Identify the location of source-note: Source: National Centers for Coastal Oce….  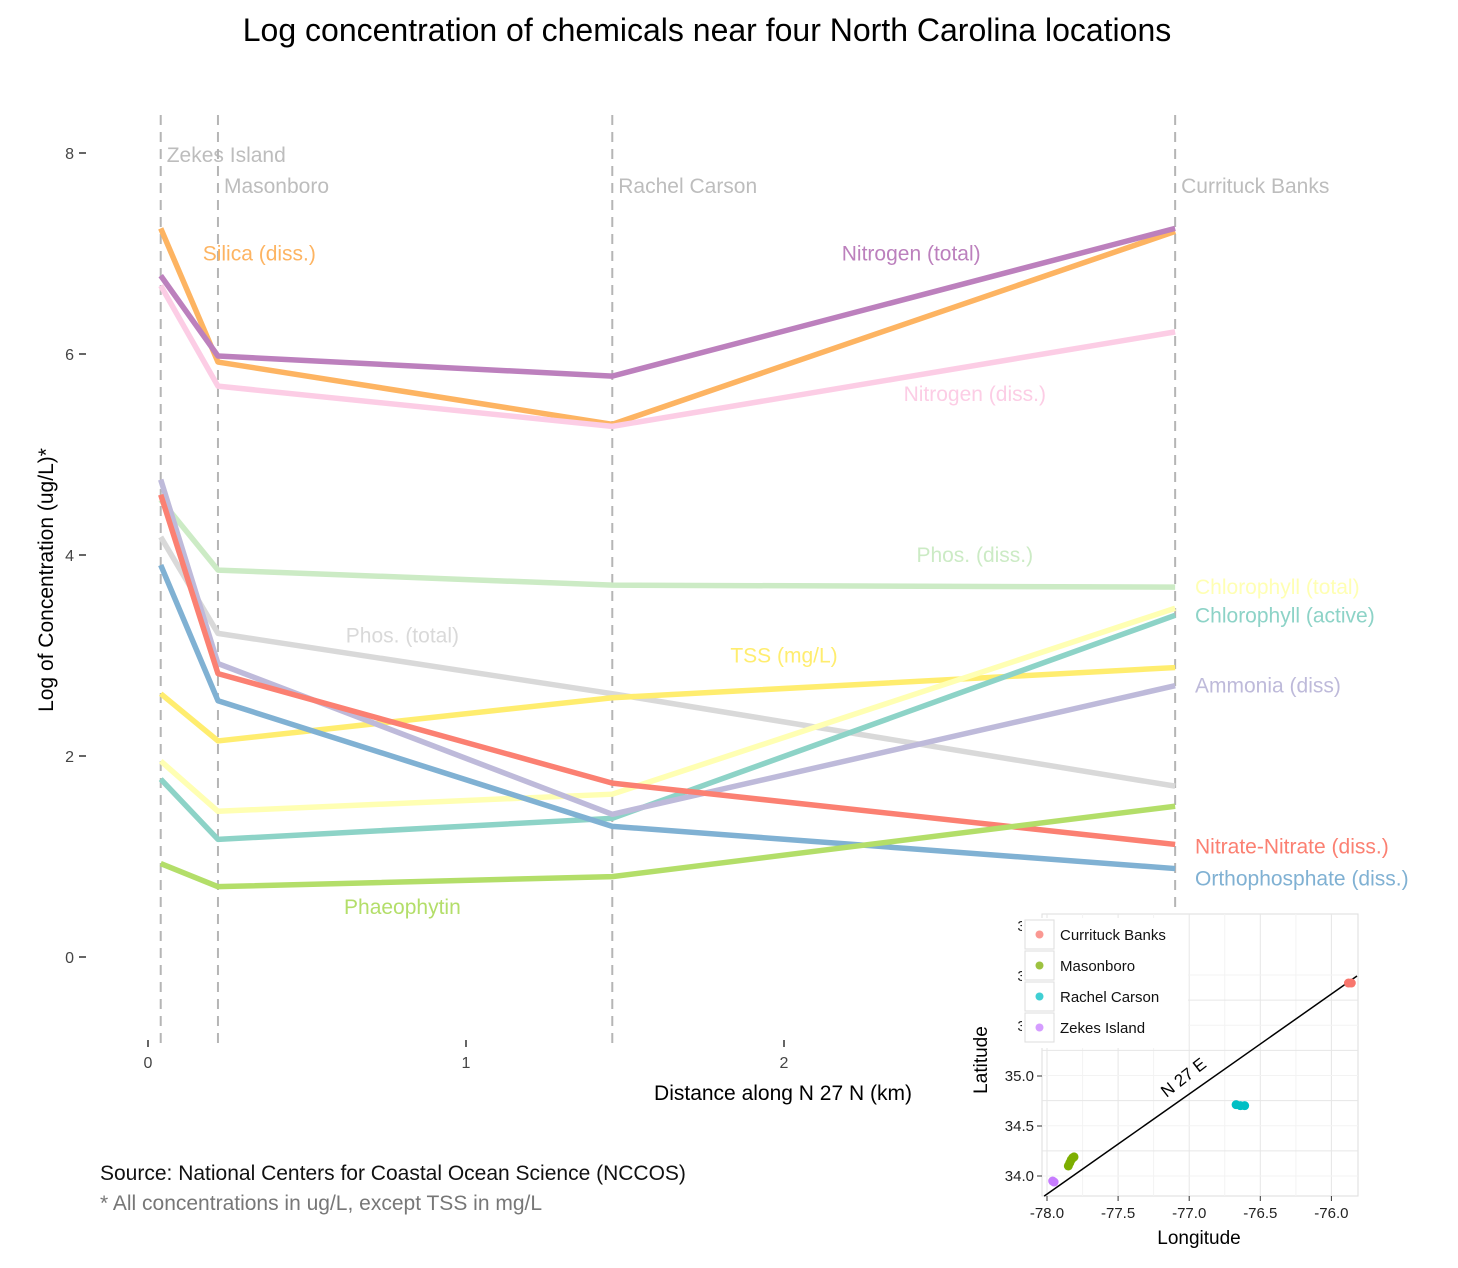
(393, 1173).